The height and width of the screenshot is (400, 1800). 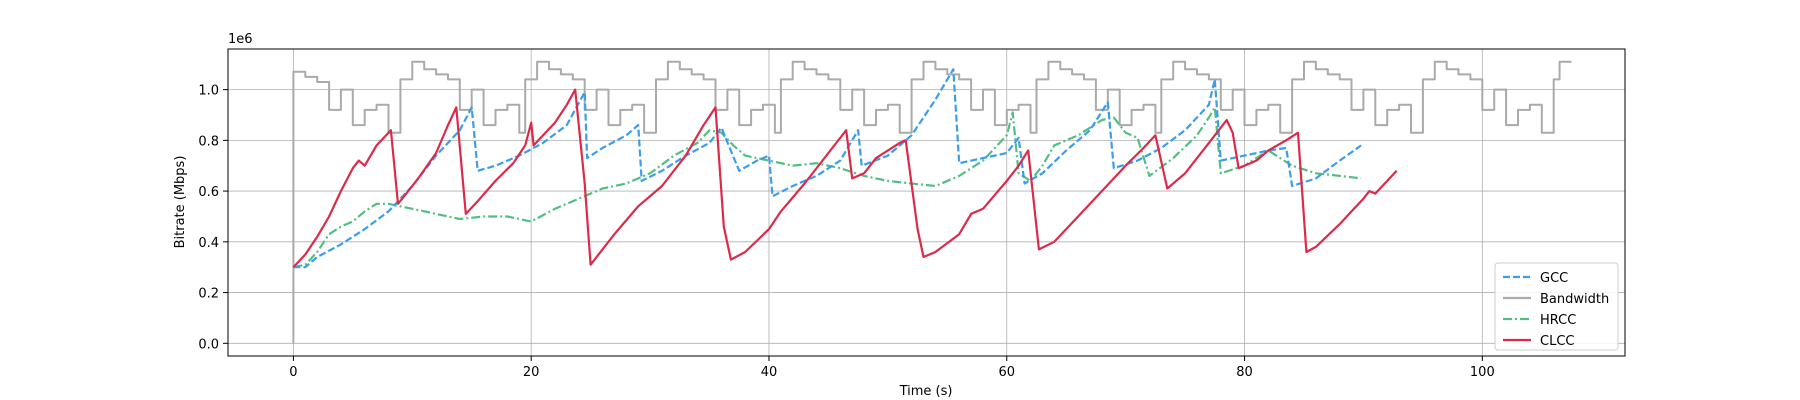 I want to click on y-axis-label: Bitrate (Mbps), so click(x=180, y=202).